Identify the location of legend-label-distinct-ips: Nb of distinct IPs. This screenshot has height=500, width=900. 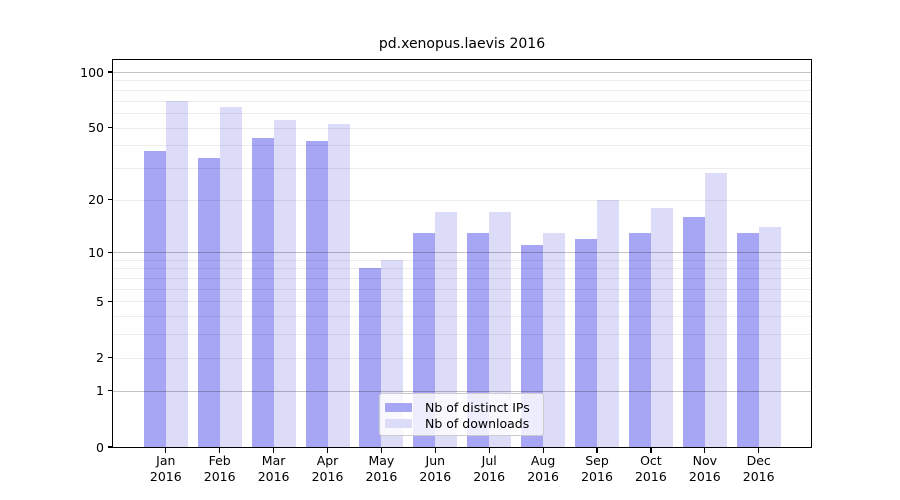
(477, 407).